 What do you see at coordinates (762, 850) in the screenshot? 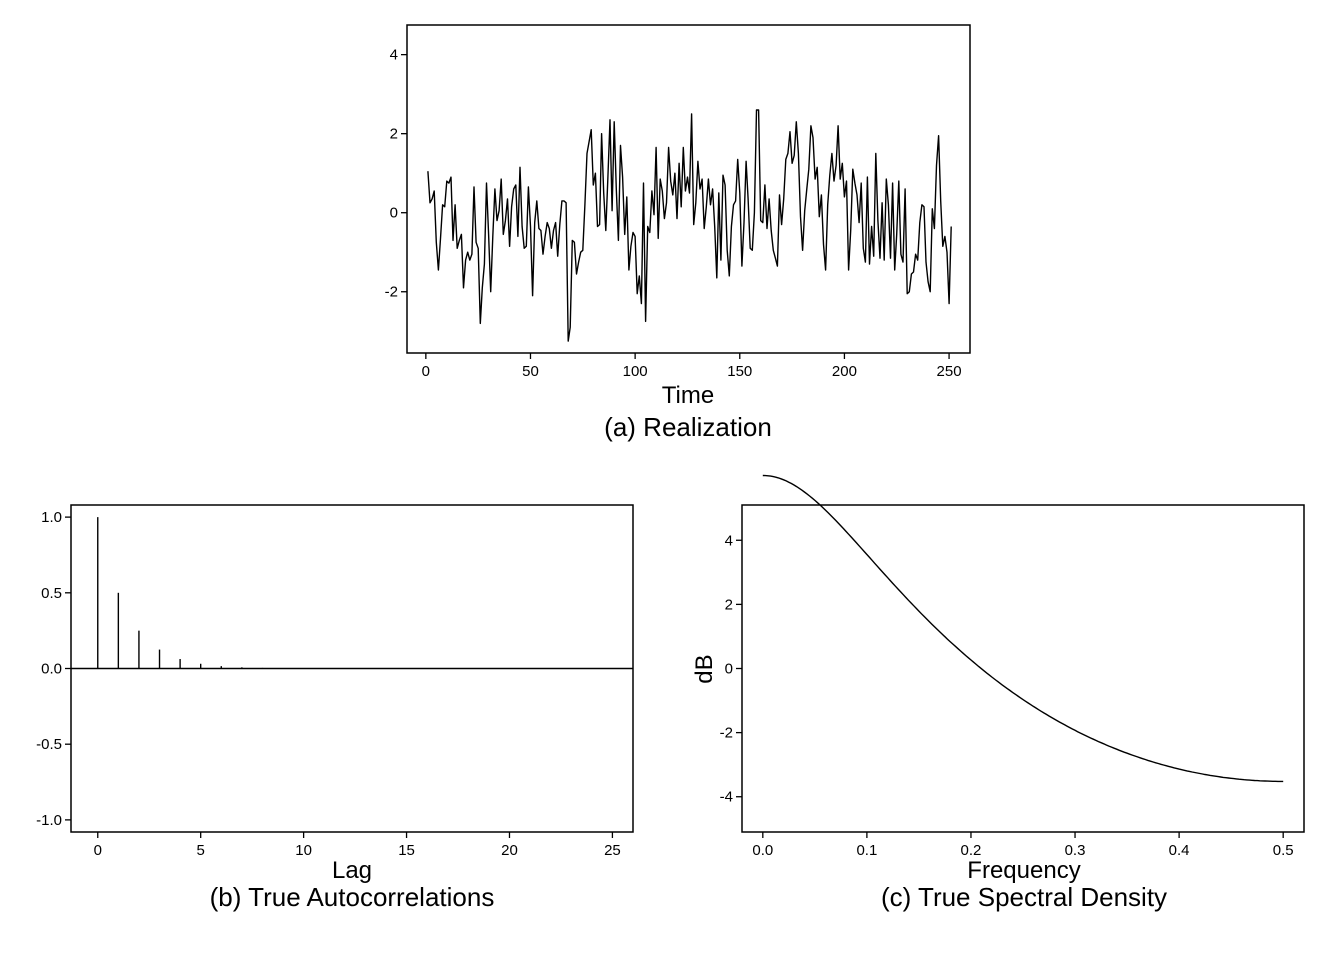
I see `x-tick-label: 0.0` at bounding box center [762, 850].